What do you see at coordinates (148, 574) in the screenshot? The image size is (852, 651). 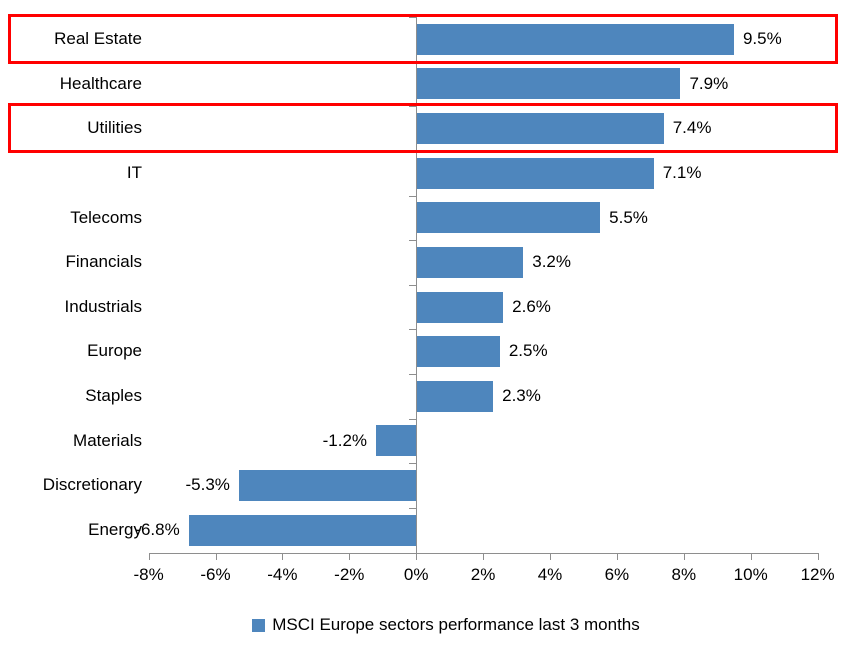 I see `x-axis-tick-label: -8%` at bounding box center [148, 574].